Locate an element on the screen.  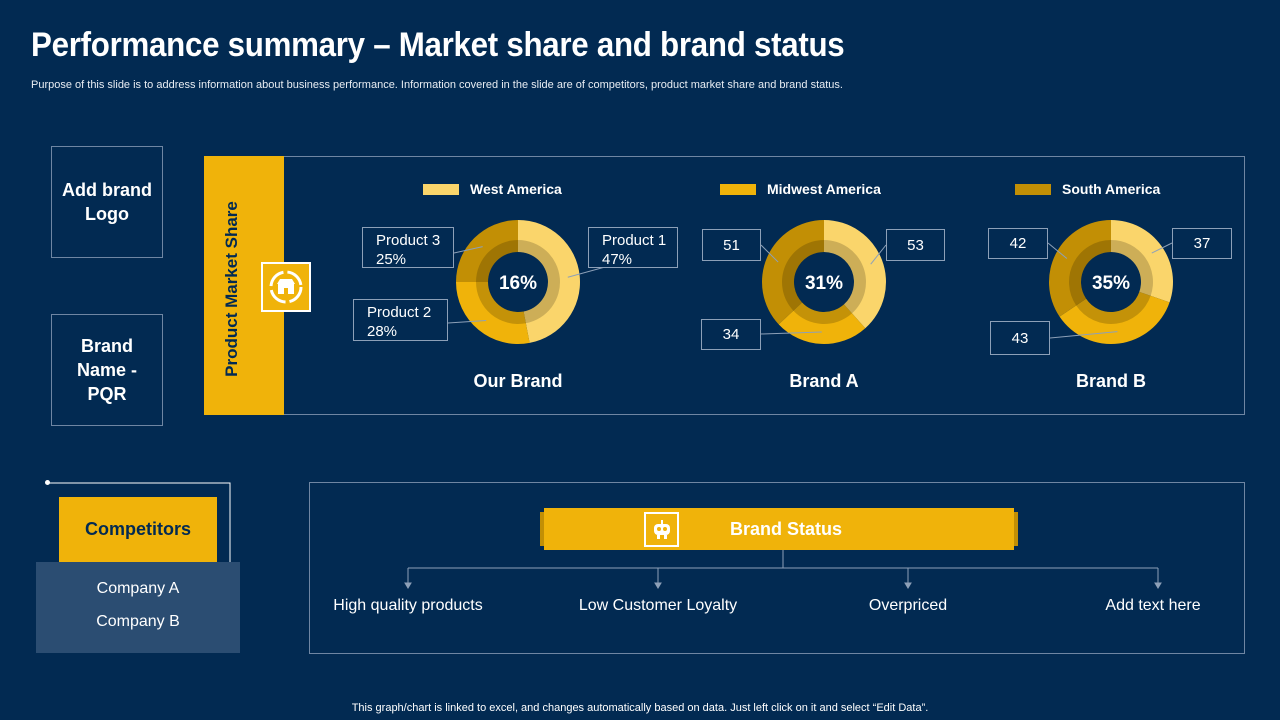
brand-status-bar is located at coordinates (779, 529).